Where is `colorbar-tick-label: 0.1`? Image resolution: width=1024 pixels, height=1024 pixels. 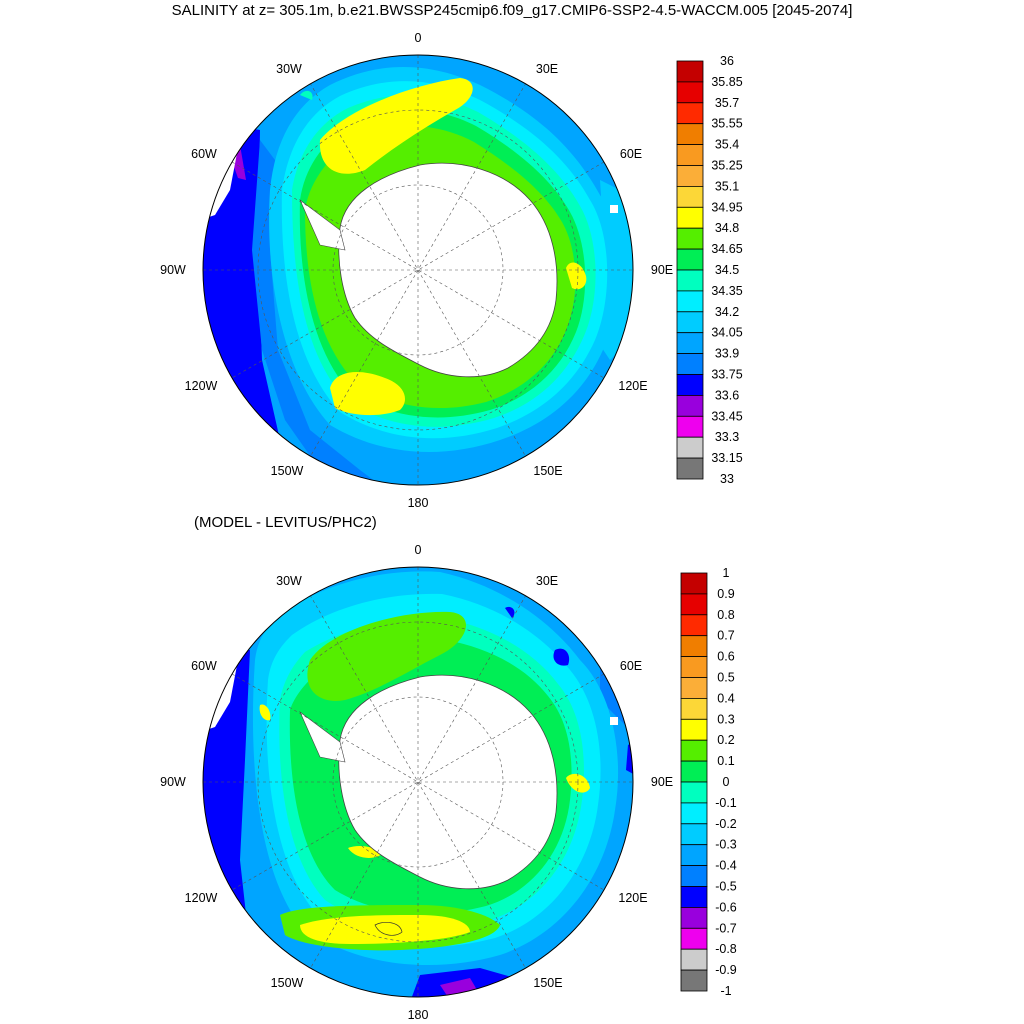
colorbar-tick-label: 0.1 is located at coordinates (725, 761).